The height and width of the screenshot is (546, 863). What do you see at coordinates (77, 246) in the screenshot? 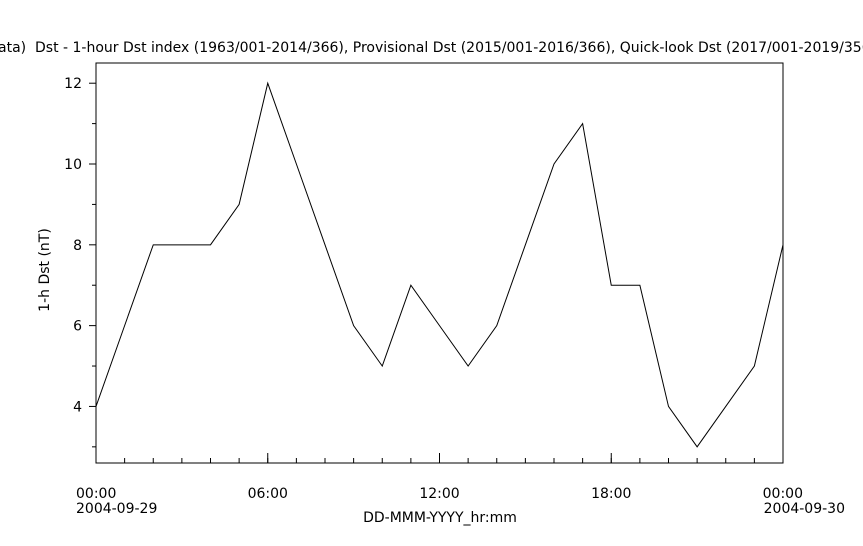
I see `y-tick-label: 8` at bounding box center [77, 246].